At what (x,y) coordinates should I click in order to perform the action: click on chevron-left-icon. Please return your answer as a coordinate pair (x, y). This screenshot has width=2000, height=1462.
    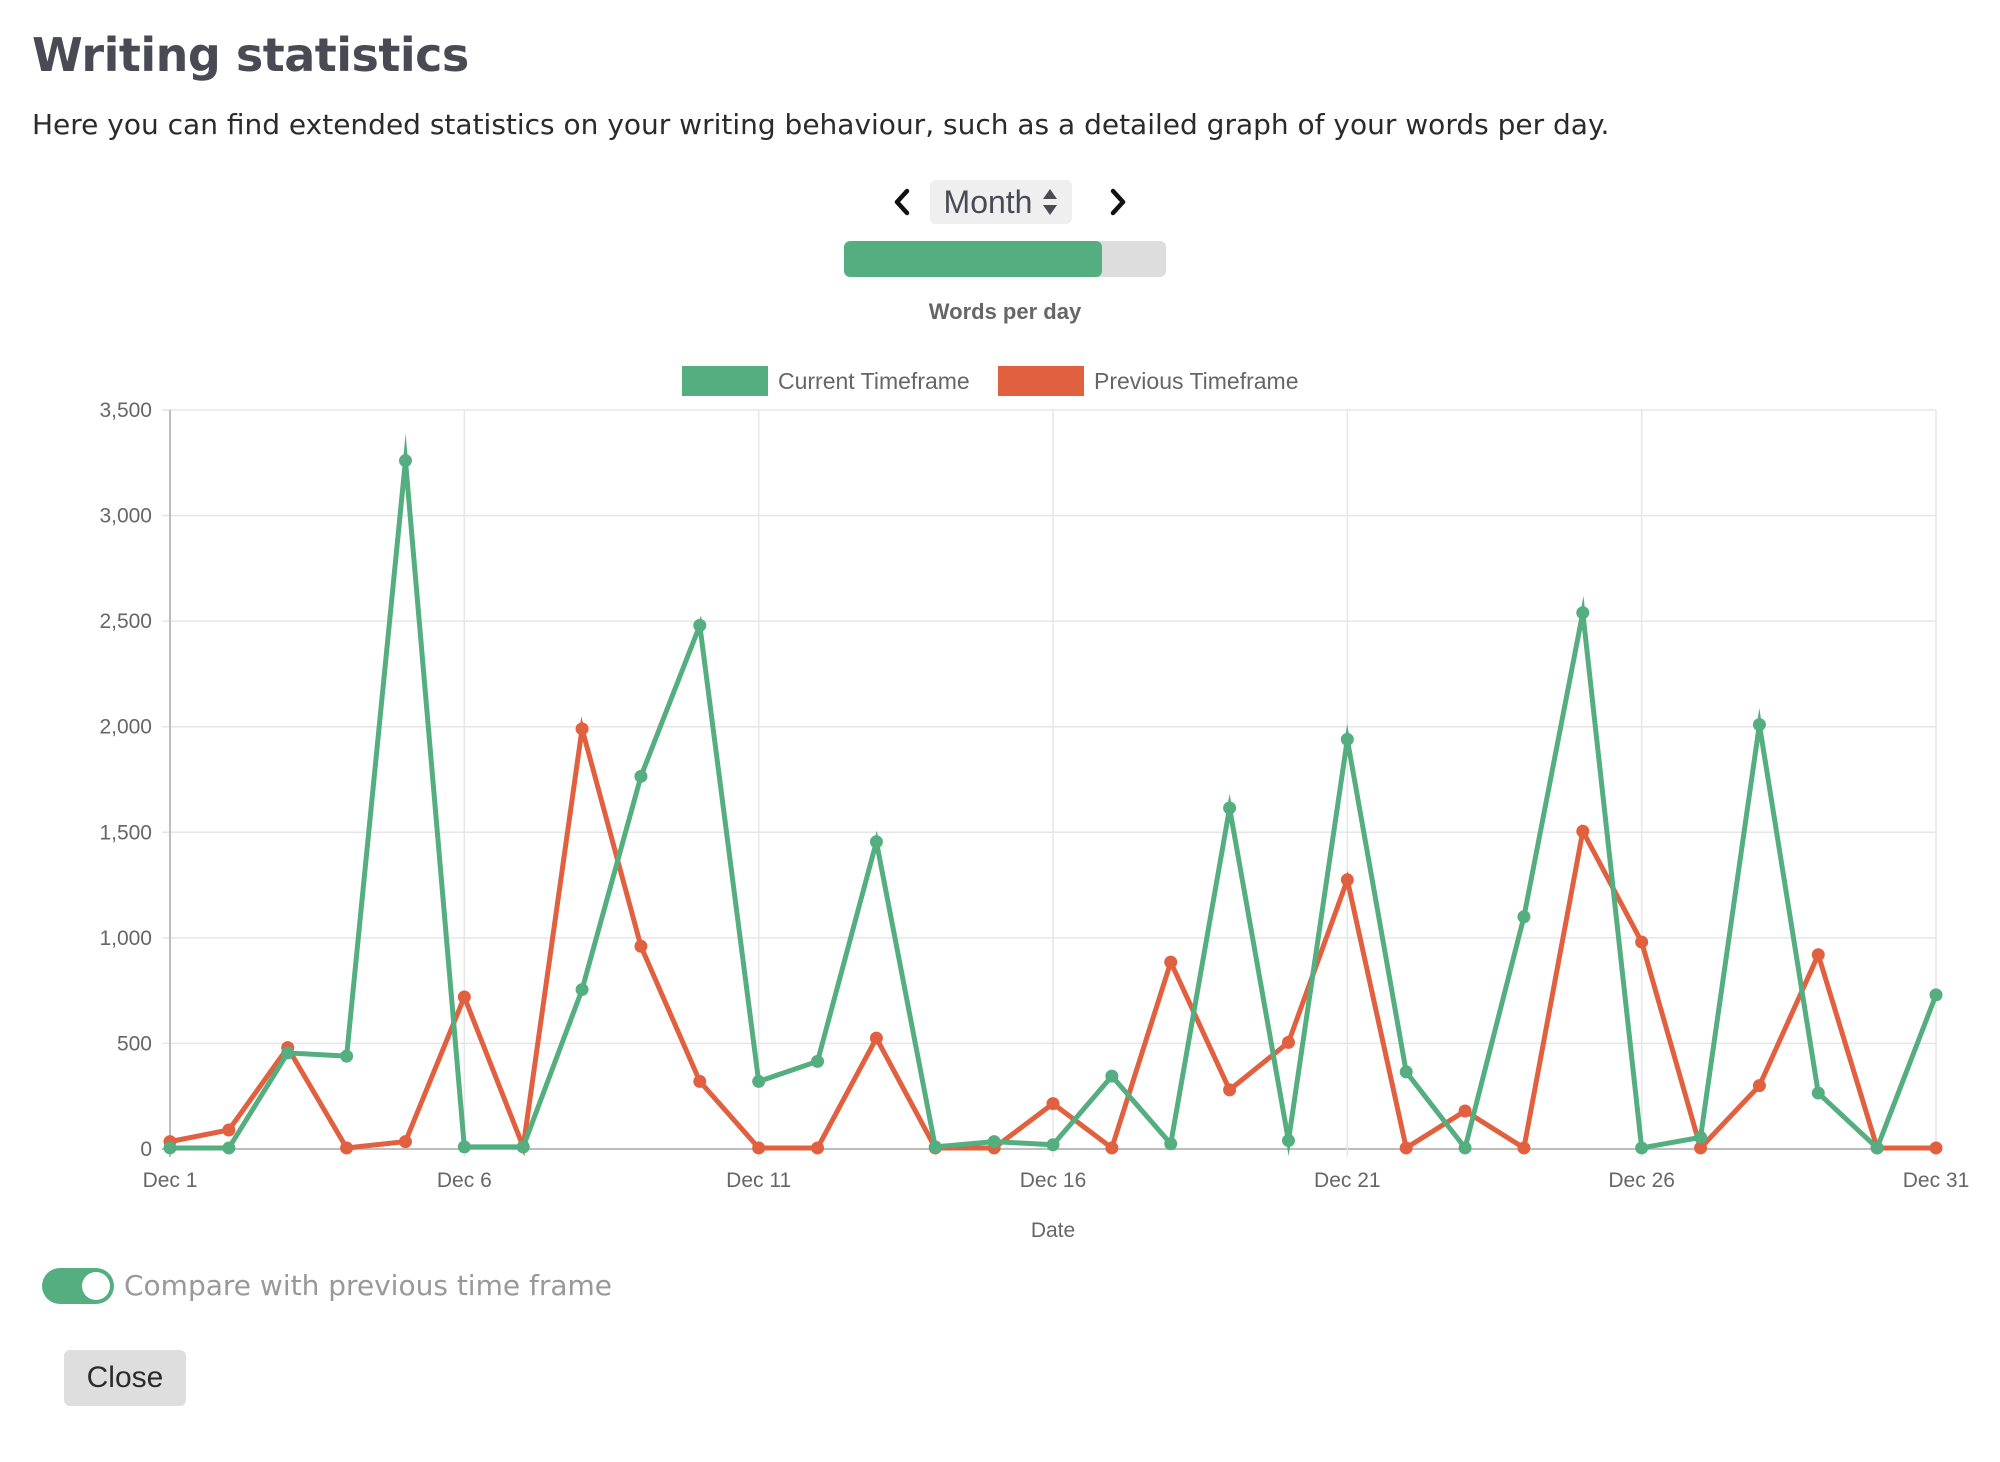
    Looking at the image, I should click on (902, 202).